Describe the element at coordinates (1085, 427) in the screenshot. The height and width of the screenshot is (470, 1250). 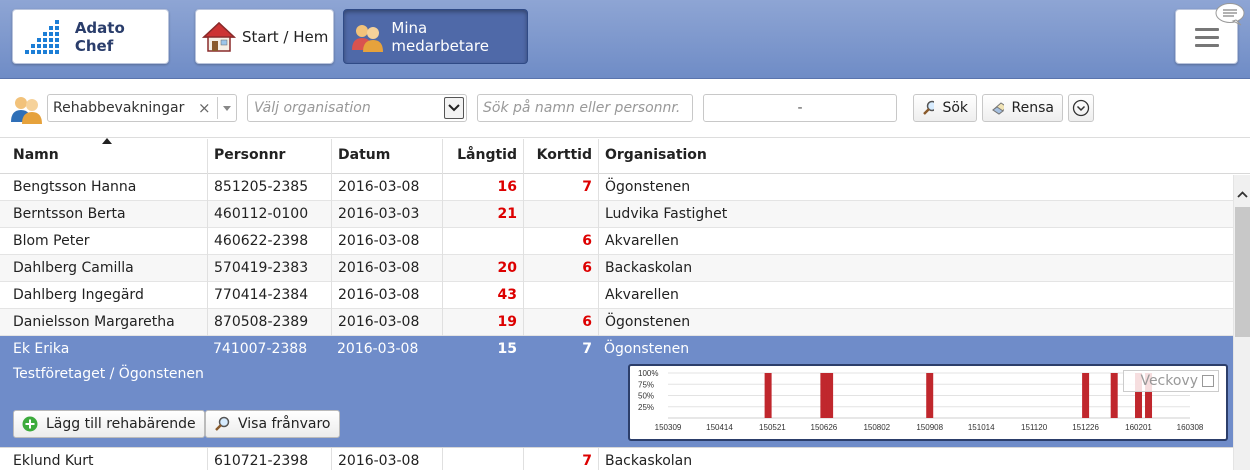
I see `x-tick-label: 151226` at that location.